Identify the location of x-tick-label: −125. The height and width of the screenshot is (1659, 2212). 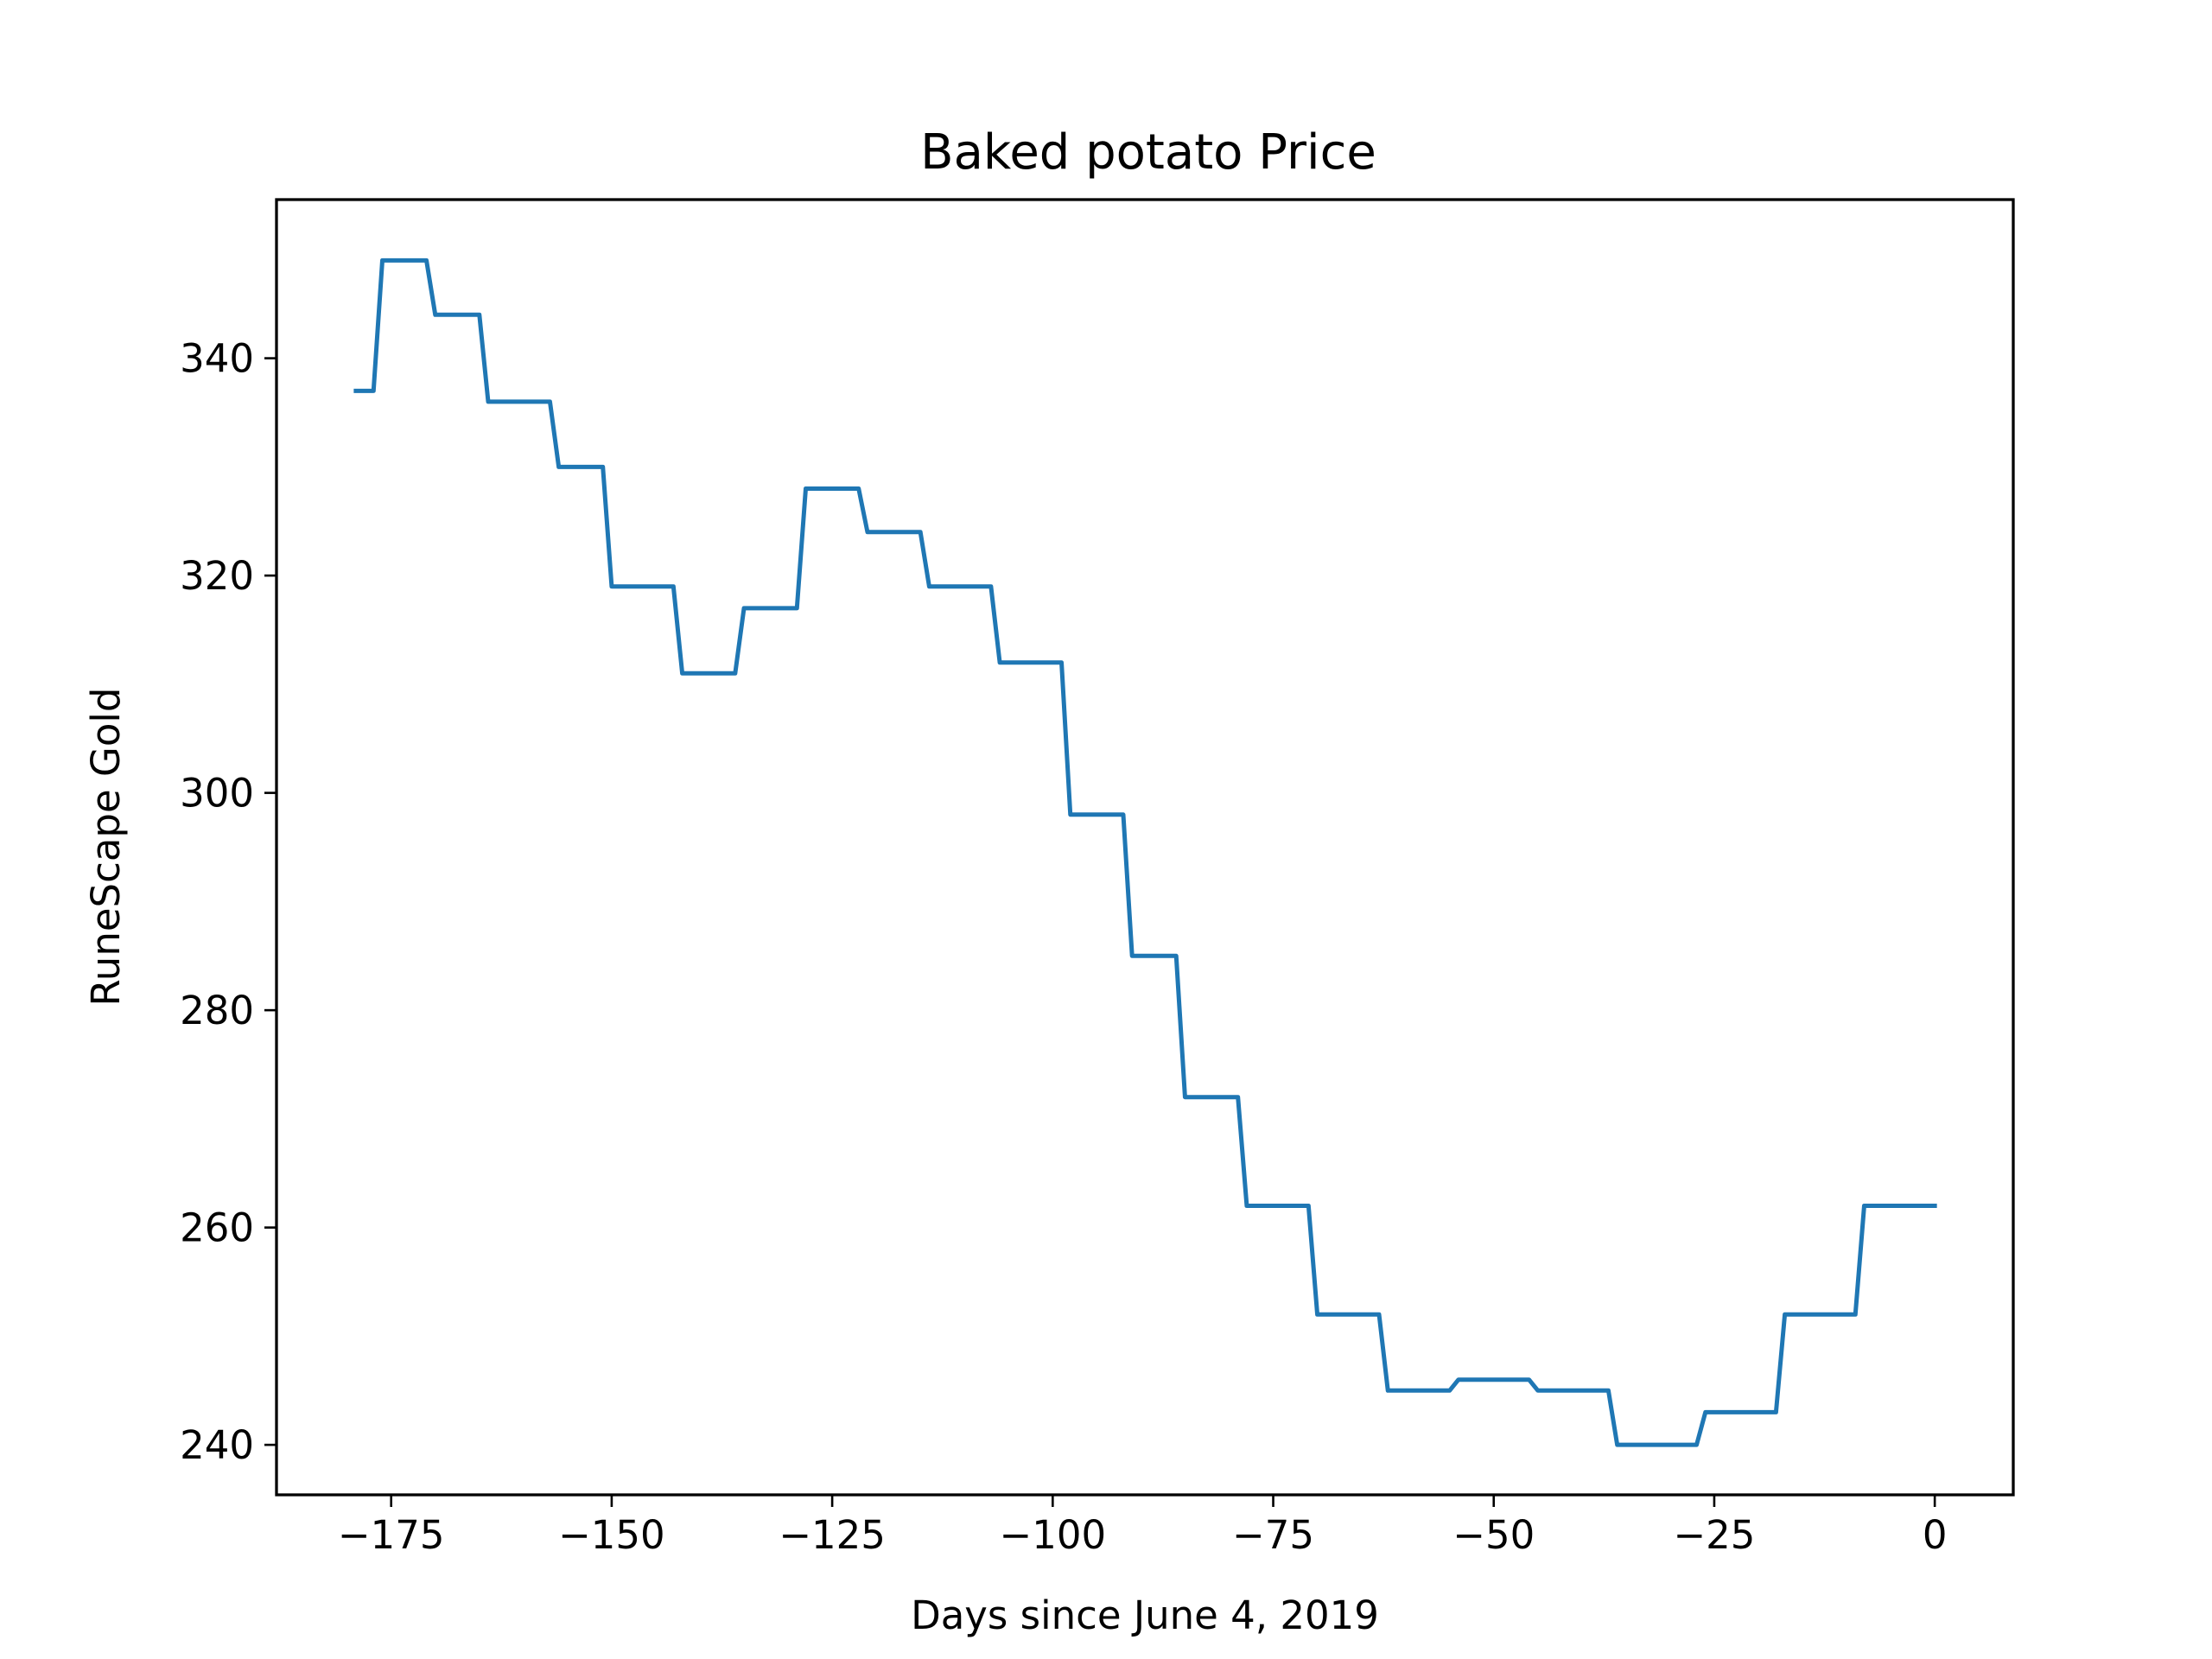
(832, 1535).